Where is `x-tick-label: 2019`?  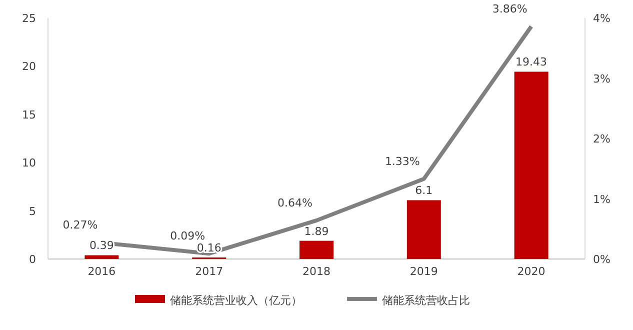
x-tick-label: 2019 is located at coordinates (424, 271).